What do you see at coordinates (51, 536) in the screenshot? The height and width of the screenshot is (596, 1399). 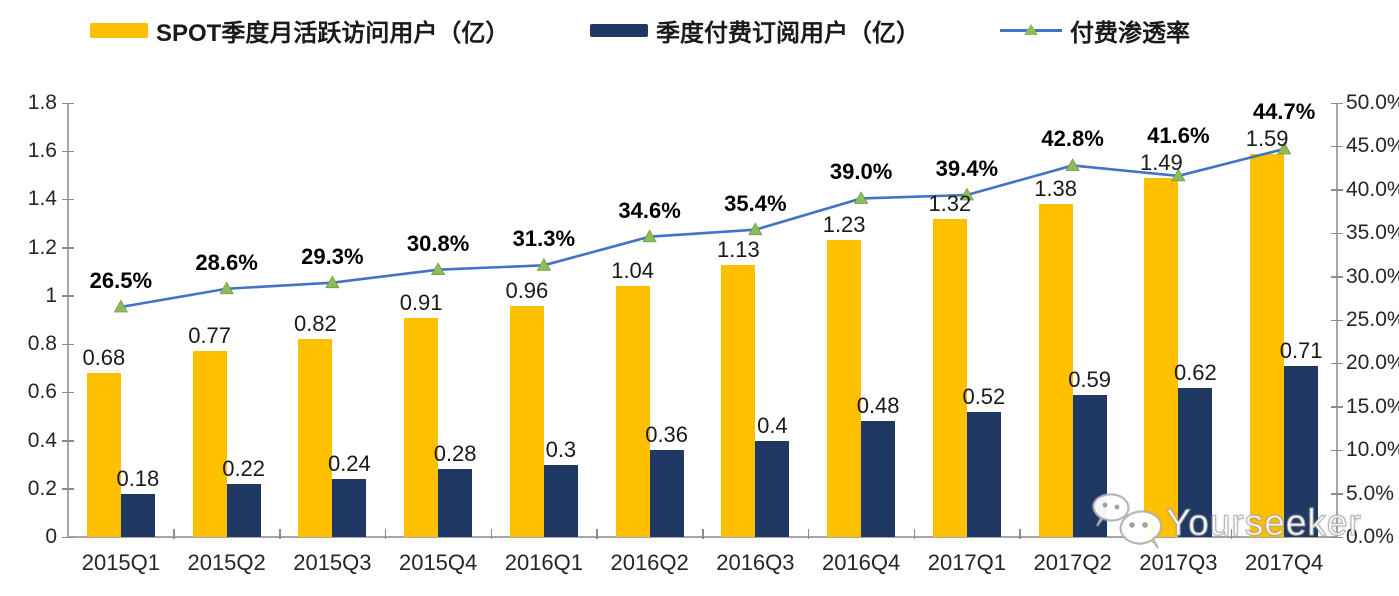 I see `left-axis-tick-label: 0` at bounding box center [51, 536].